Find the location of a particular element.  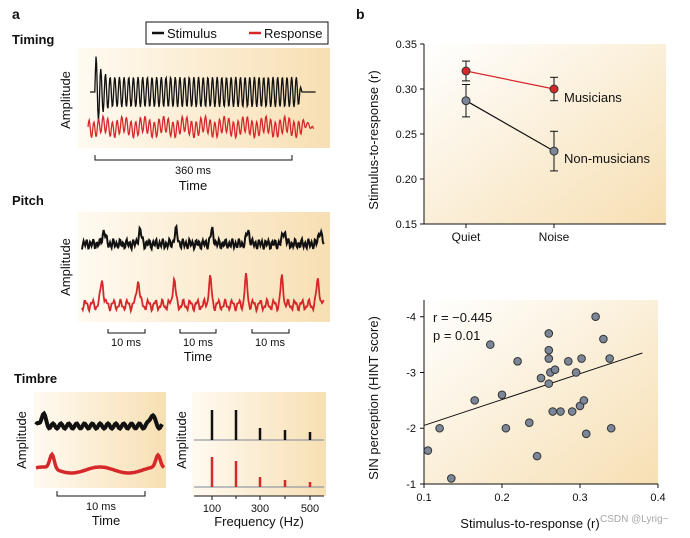

b2-x-tick-label: 0.1 is located at coordinates (423, 498).